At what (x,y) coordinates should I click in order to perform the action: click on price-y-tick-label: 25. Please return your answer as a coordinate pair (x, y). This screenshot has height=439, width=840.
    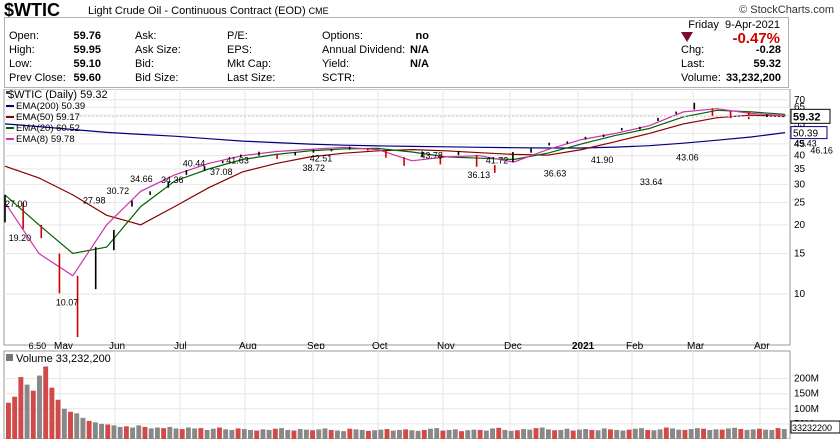
    Looking at the image, I should click on (800, 203).